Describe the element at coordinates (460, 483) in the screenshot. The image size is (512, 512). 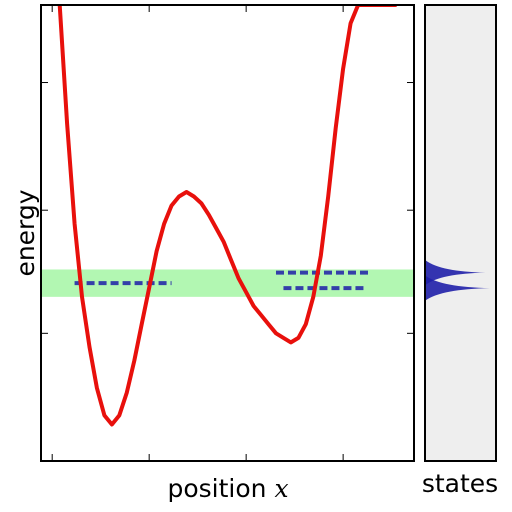
I see `states-axis-label: states` at that location.